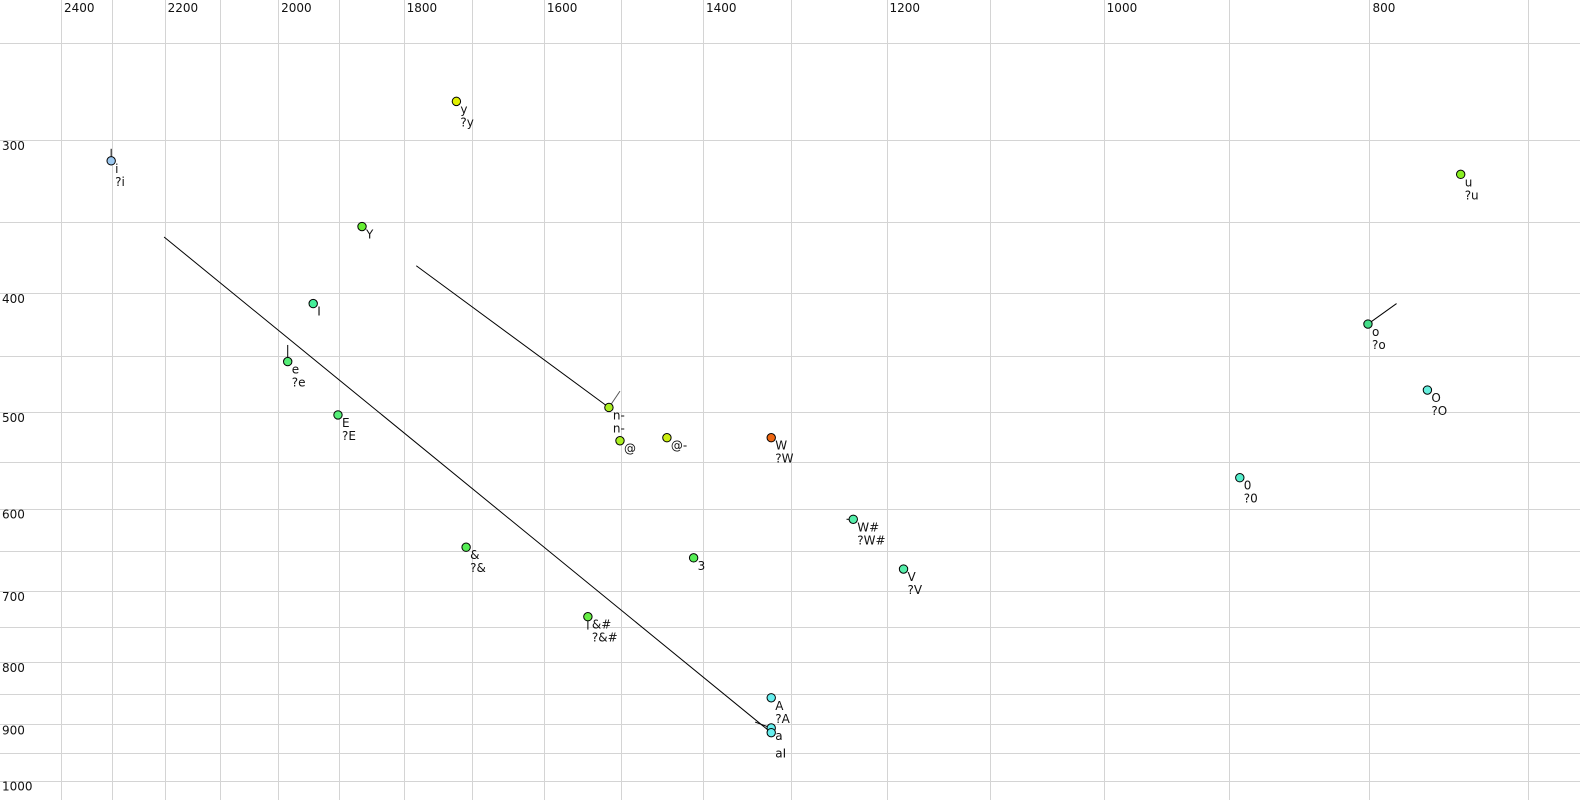  I want to click on vowel-point: W?W, so click(780, 449).